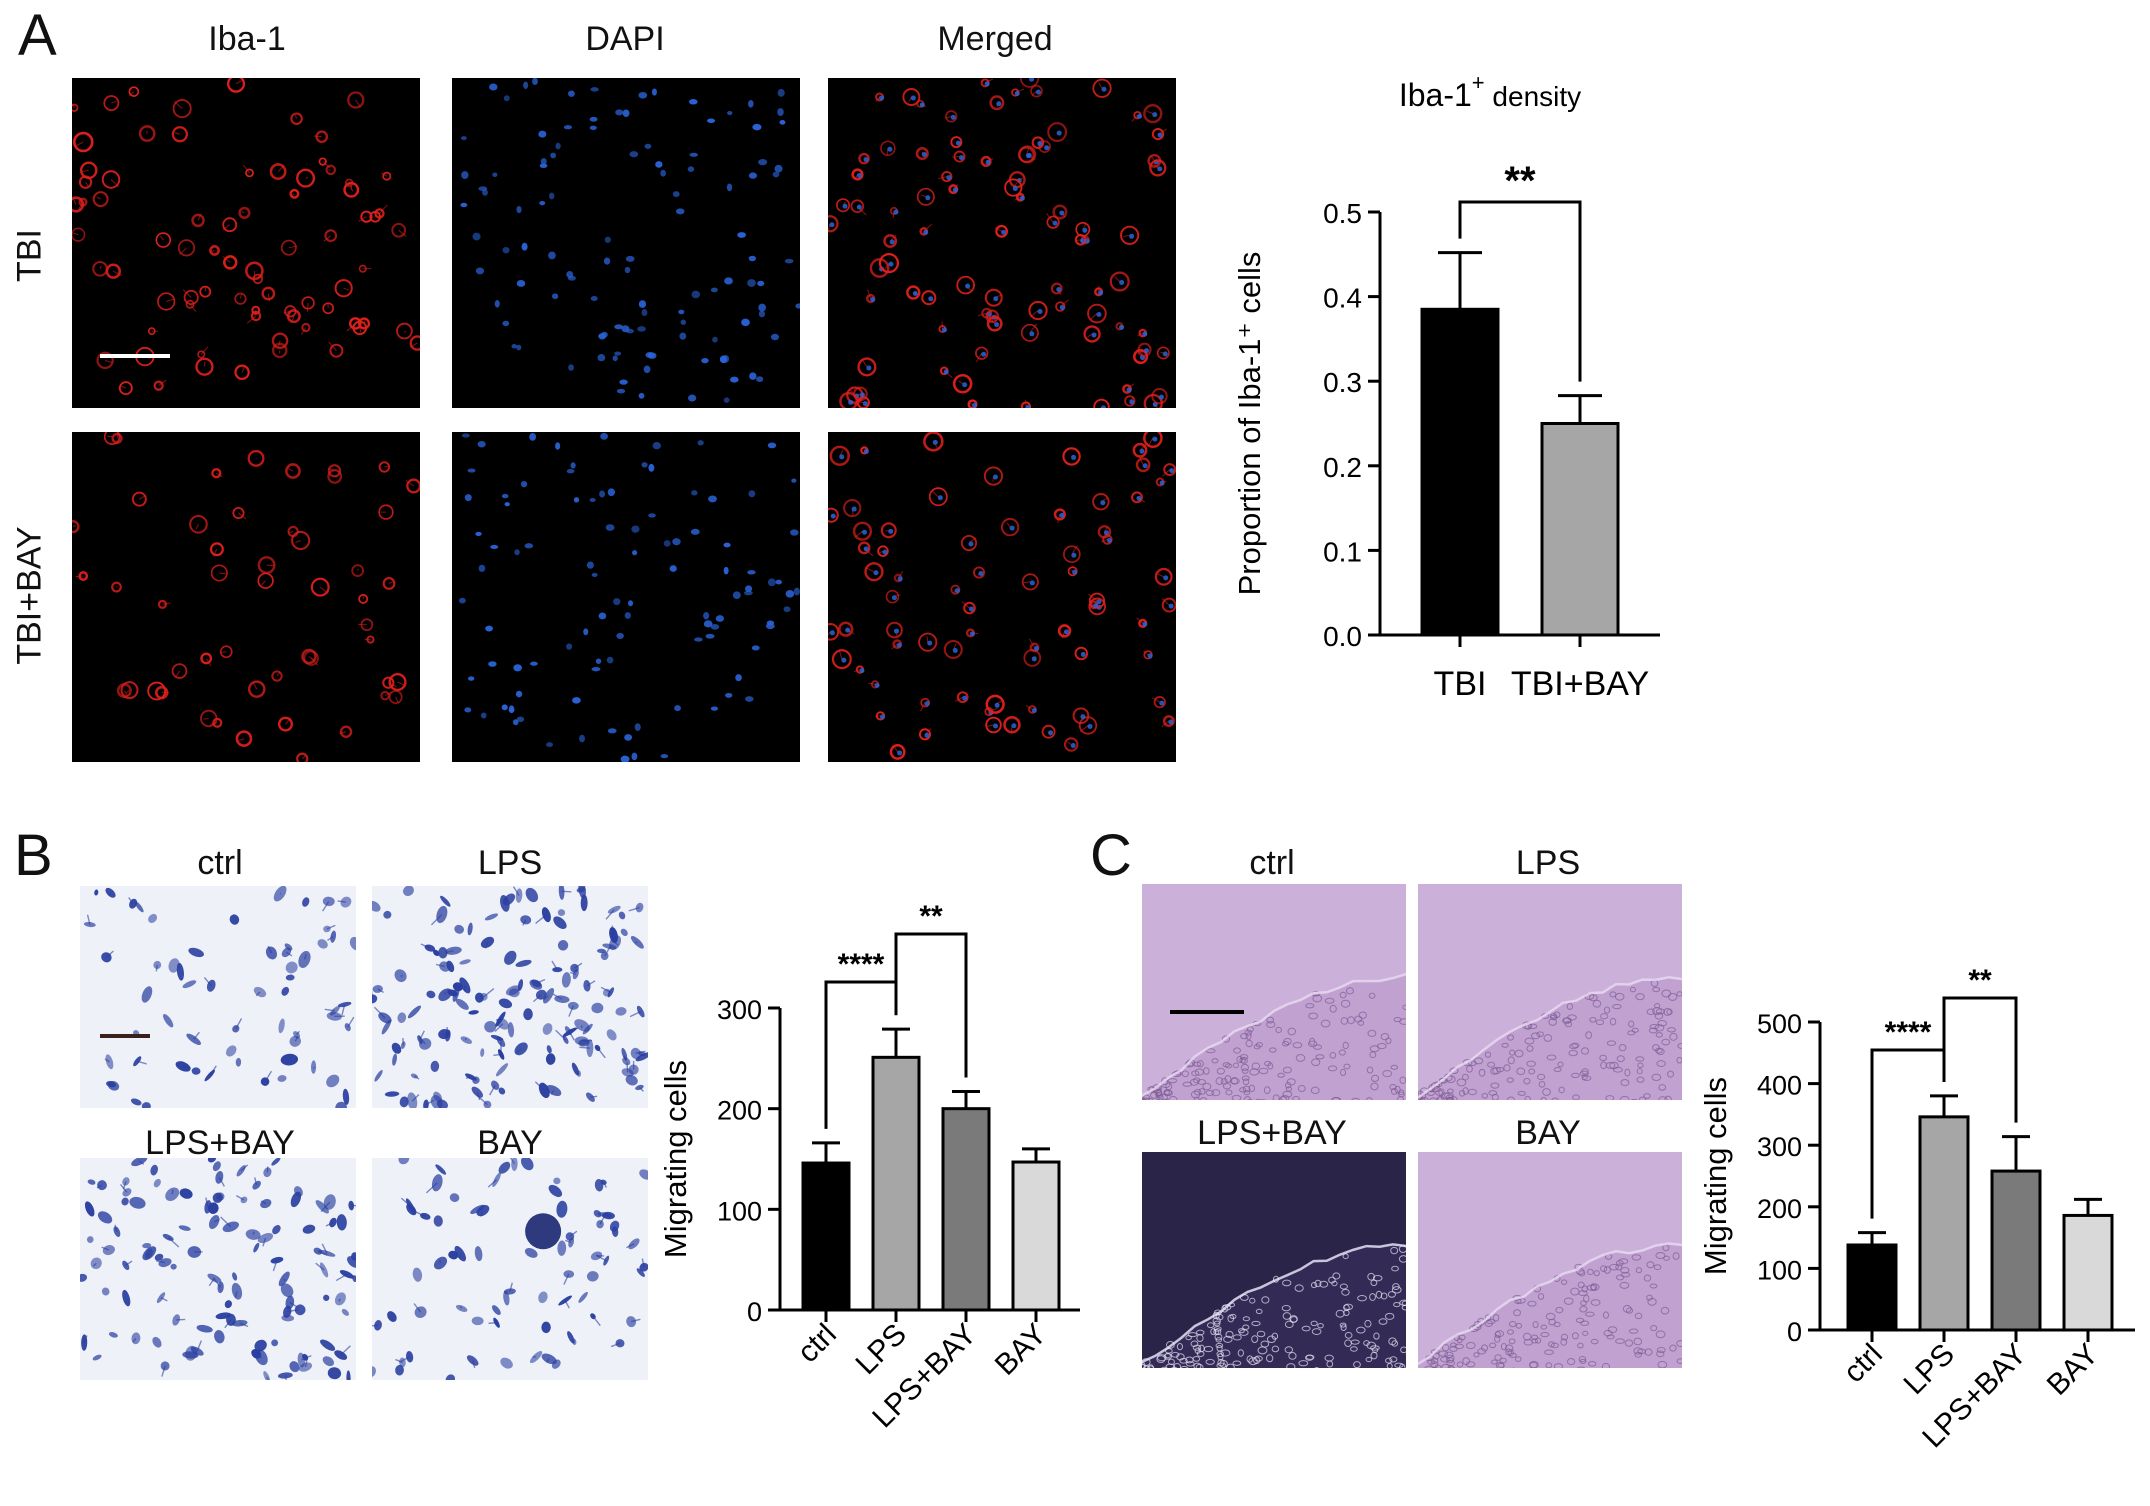 This screenshot has width=2150, height=1506. What do you see at coordinates (29, 255) in the screenshot?
I see `row-label-tbi: TBI` at bounding box center [29, 255].